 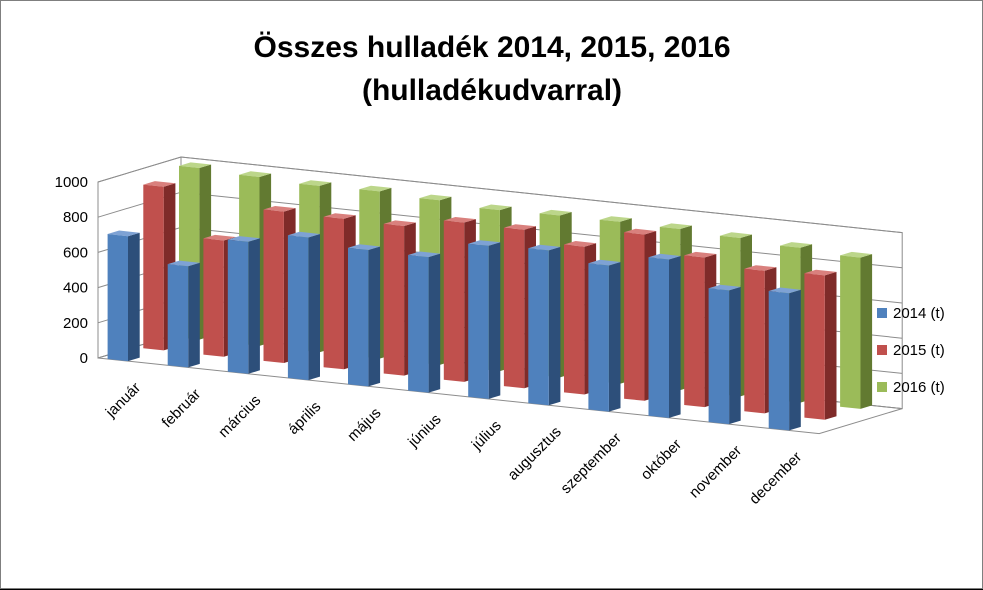 I want to click on x-tick-m-jus: május, so click(x=364, y=425).